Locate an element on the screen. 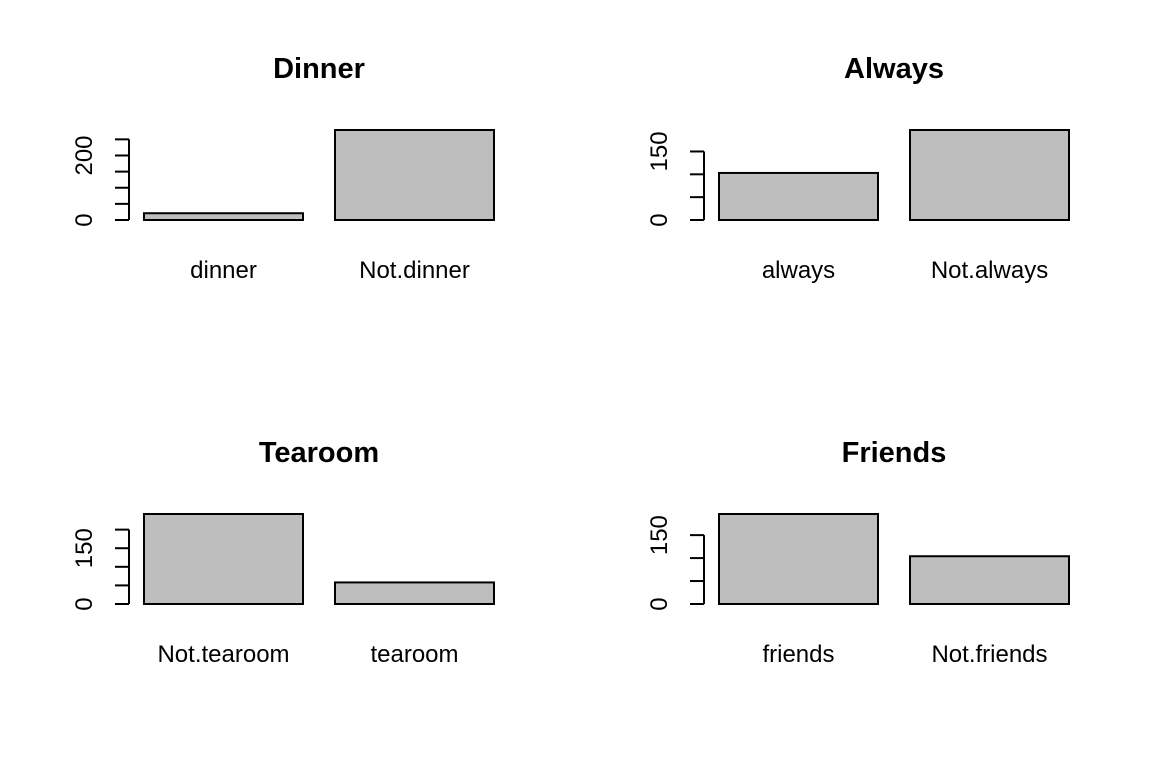  y-tick-label: 200 is located at coordinates (84, 155).